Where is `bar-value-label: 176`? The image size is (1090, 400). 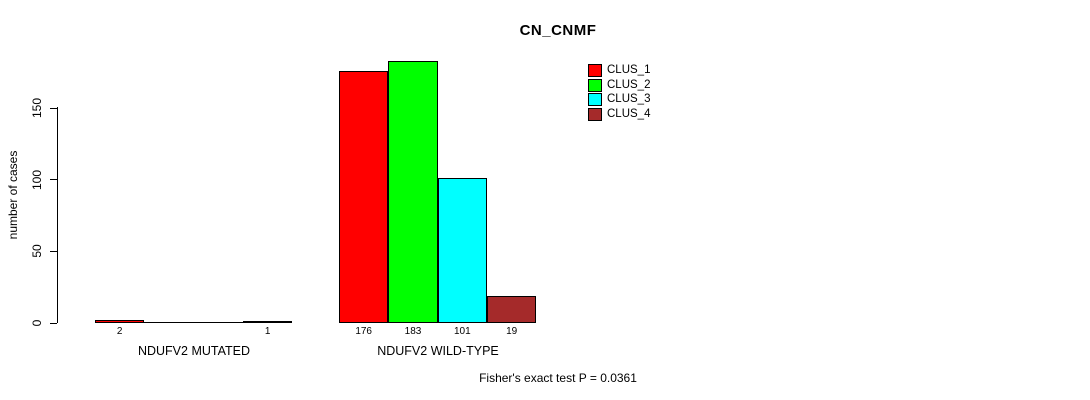
bar-value-label: 176 is located at coordinates (363, 331).